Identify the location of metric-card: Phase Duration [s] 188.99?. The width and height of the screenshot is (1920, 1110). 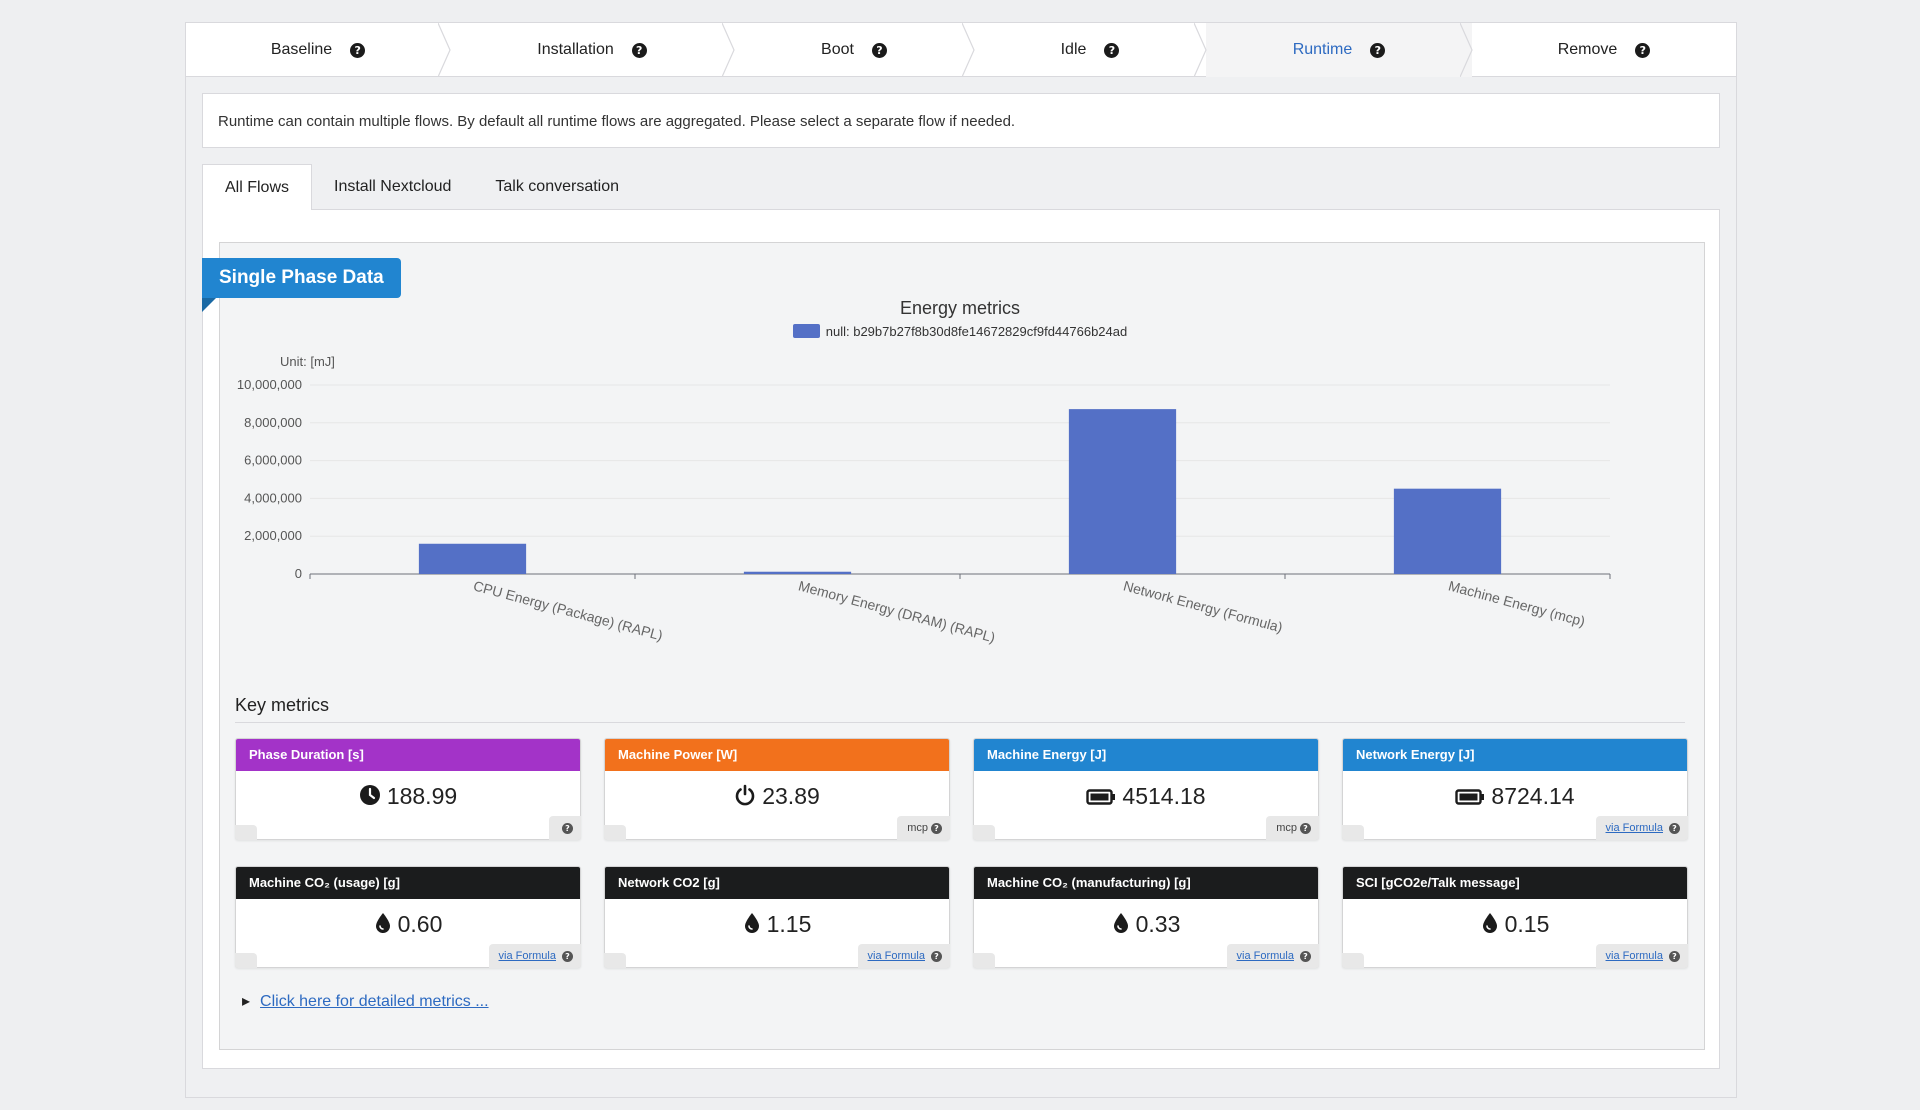
(408, 789).